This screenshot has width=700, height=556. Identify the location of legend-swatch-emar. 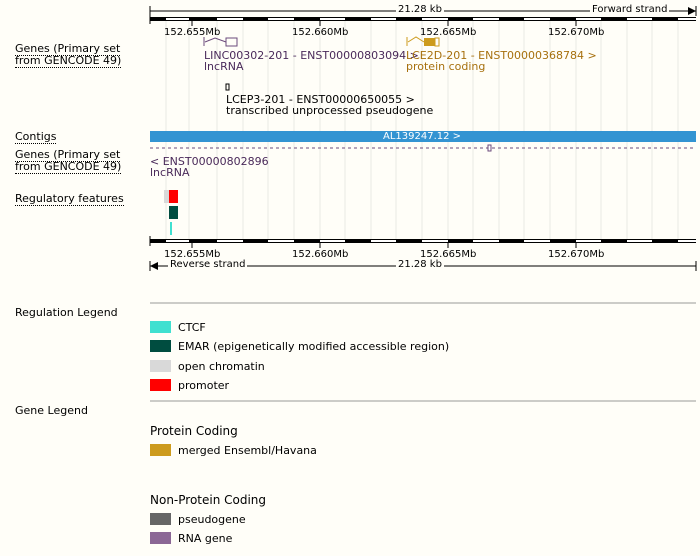
(160, 346).